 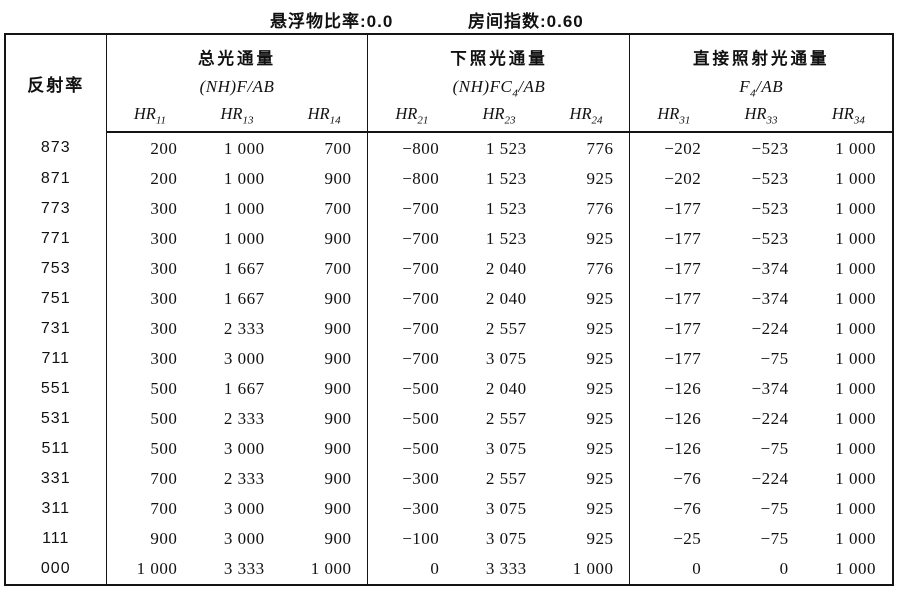 What do you see at coordinates (673, 568) in the screenshot?
I see `cell: 0` at bounding box center [673, 568].